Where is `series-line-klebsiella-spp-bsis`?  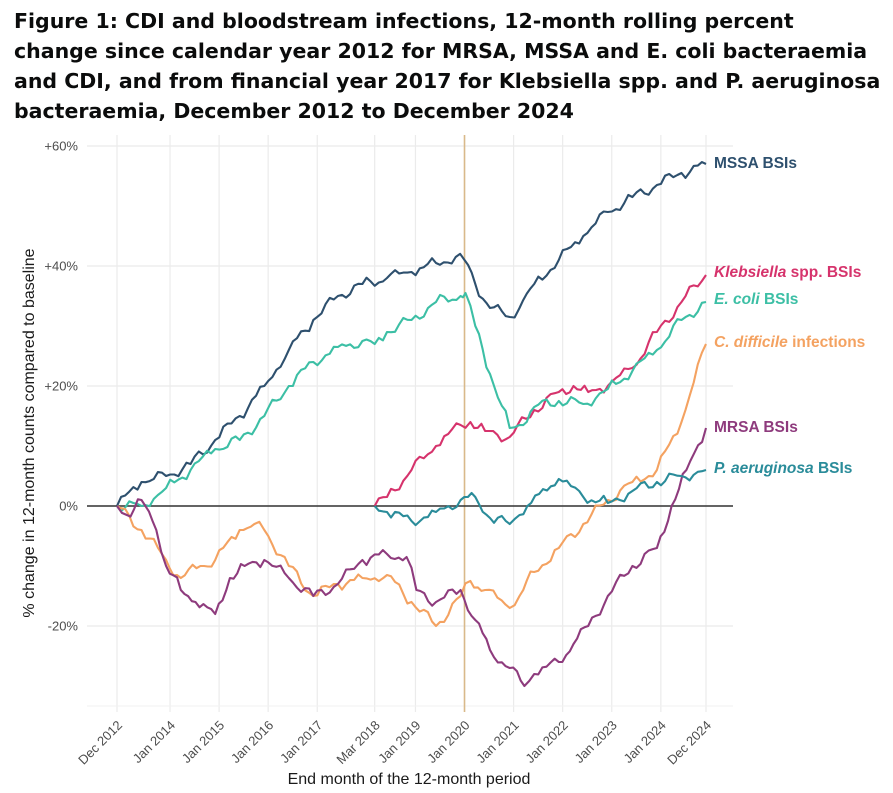 series-line-klebsiella-spp-bsis is located at coordinates (540, 390).